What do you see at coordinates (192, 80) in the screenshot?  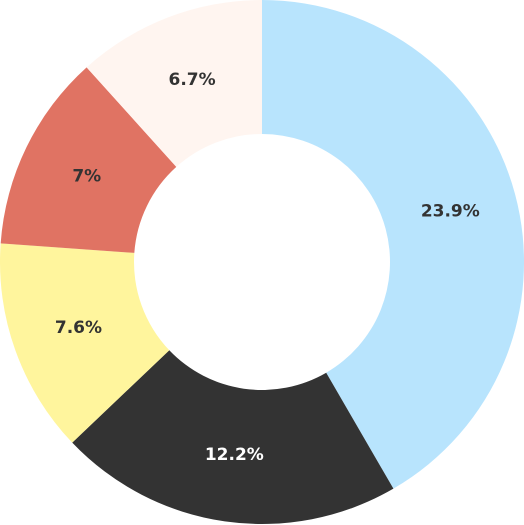 I see `slice-label: 6.7%` at bounding box center [192, 80].